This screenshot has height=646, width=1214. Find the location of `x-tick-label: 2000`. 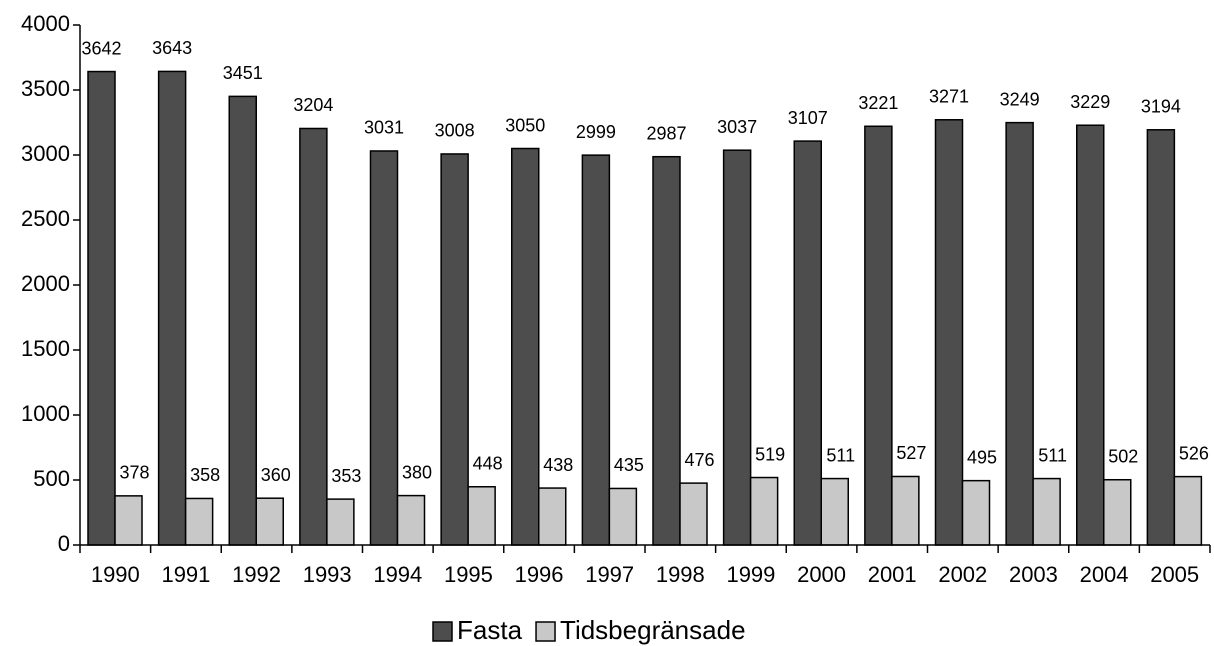

x-tick-label: 2000 is located at coordinates (821, 574).